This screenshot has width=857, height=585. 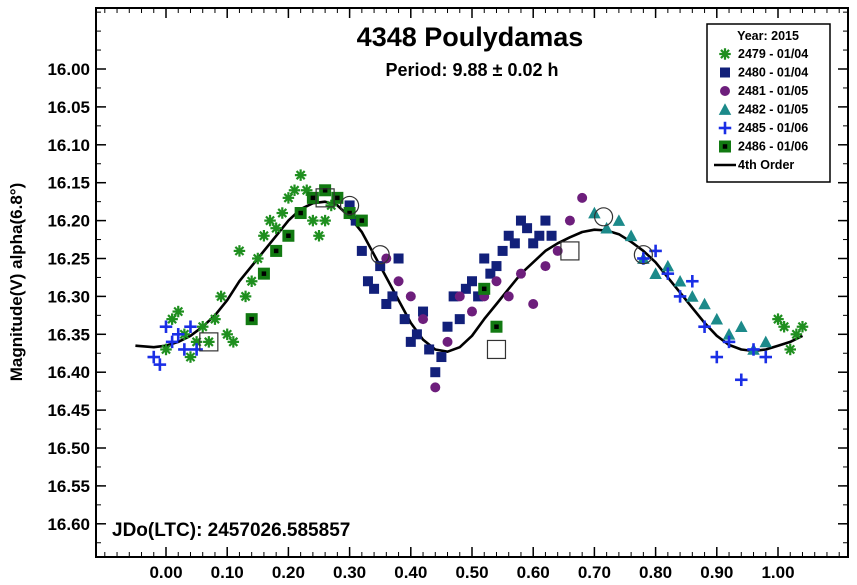 I want to click on x-tick-label: 0.10, so click(x=227, y=572).